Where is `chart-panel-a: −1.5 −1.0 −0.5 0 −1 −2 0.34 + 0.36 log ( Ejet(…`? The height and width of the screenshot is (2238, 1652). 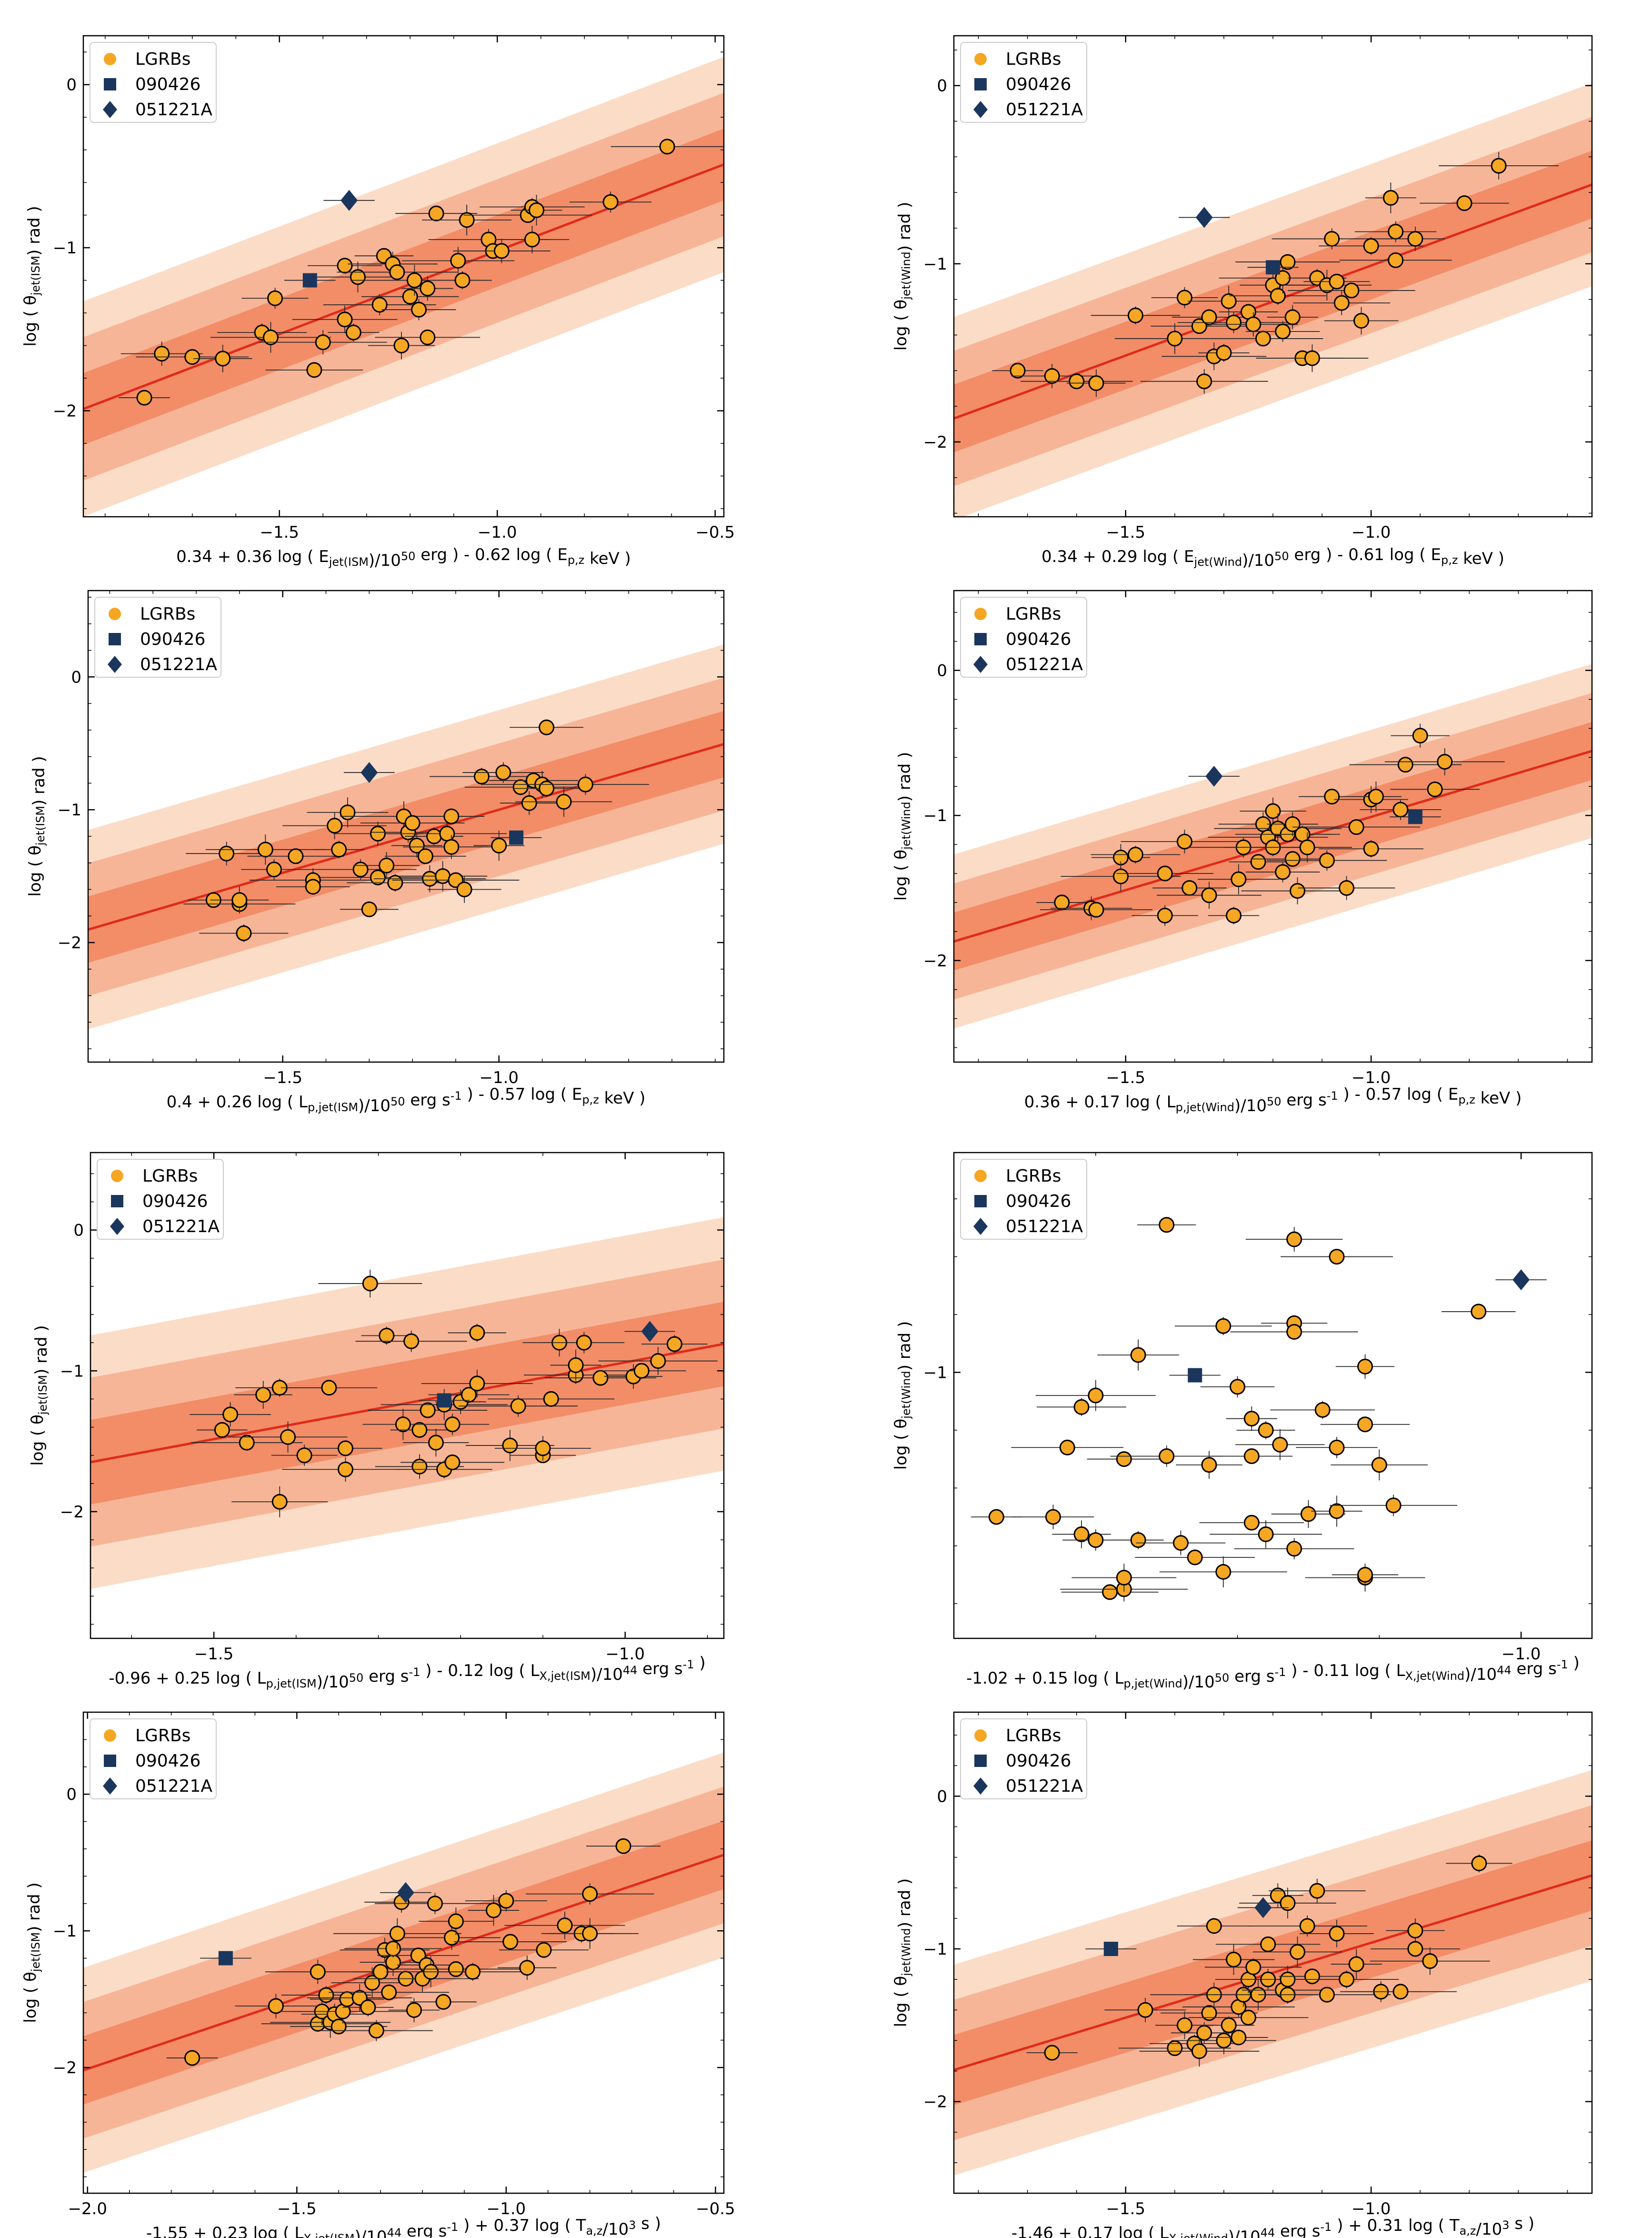
chart-panel-a: −1.5 −1.0 −0.5 0 −1 −2 0.34 + 0.36 log ( Ejet(… is located at coordinates (378, 302).